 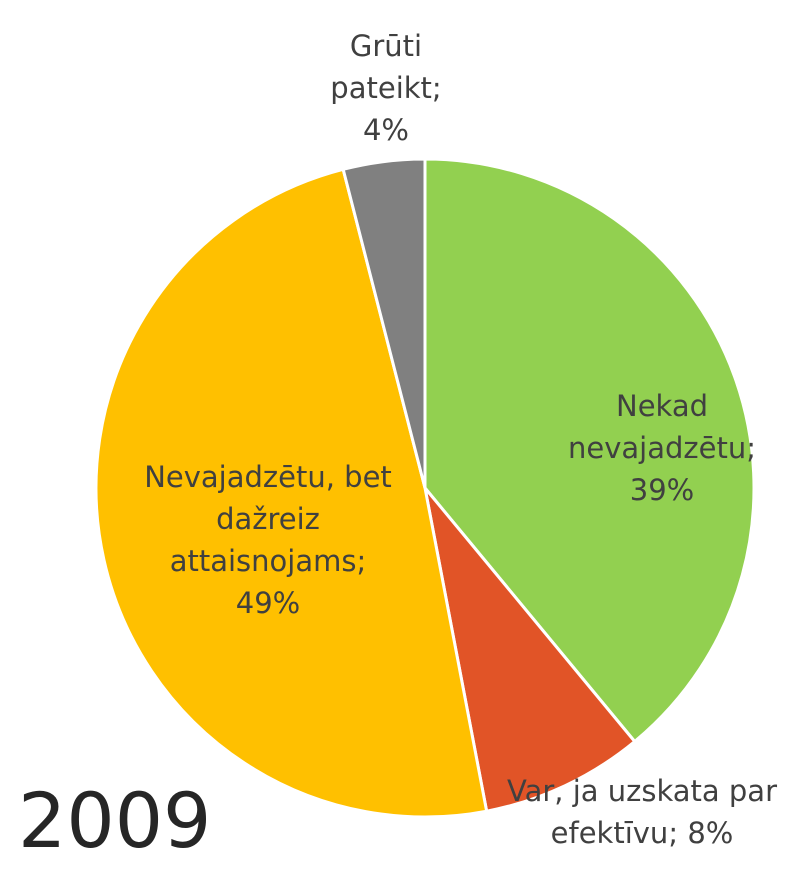 I want to click on chart-title: 2009, so click(x=115, y=820).